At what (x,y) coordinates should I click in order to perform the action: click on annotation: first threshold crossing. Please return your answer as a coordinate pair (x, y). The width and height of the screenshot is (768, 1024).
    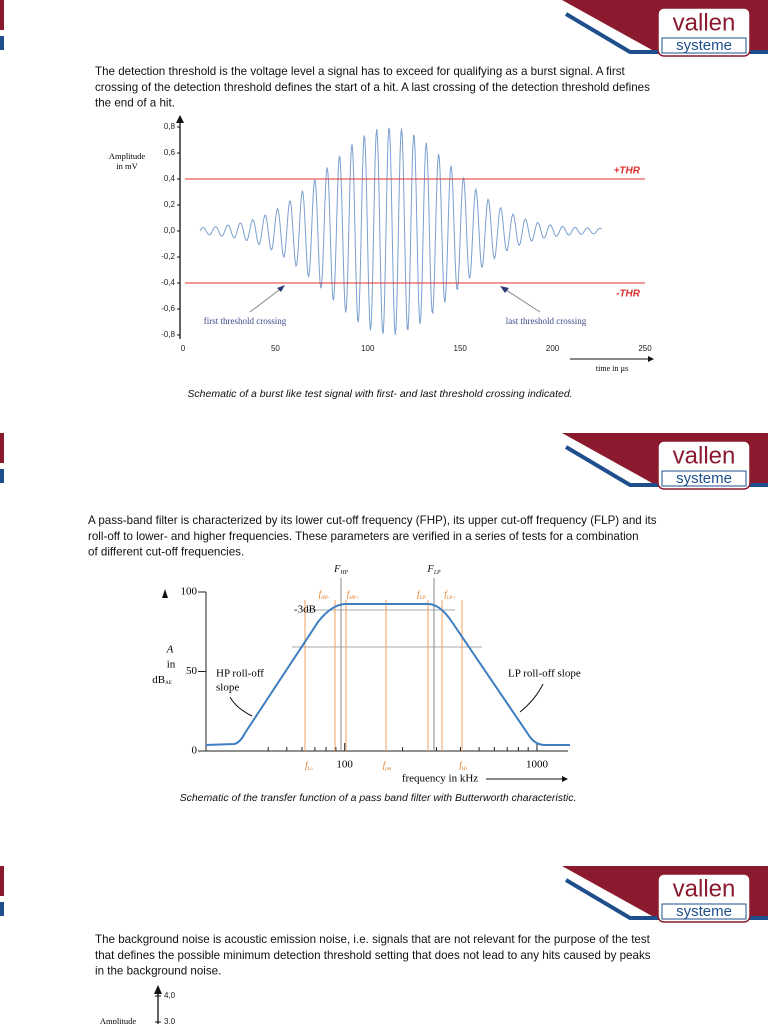
    Looking at the image, I should click on (245, 321).